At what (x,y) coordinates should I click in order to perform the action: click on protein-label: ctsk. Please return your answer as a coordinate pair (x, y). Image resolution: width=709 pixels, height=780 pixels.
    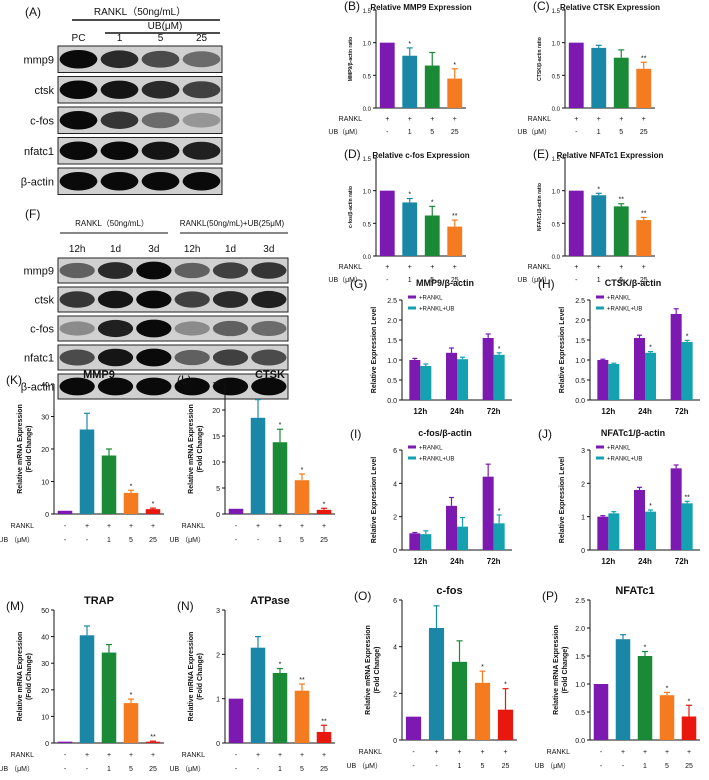
    Looking at the image, I should click on (44, 91).